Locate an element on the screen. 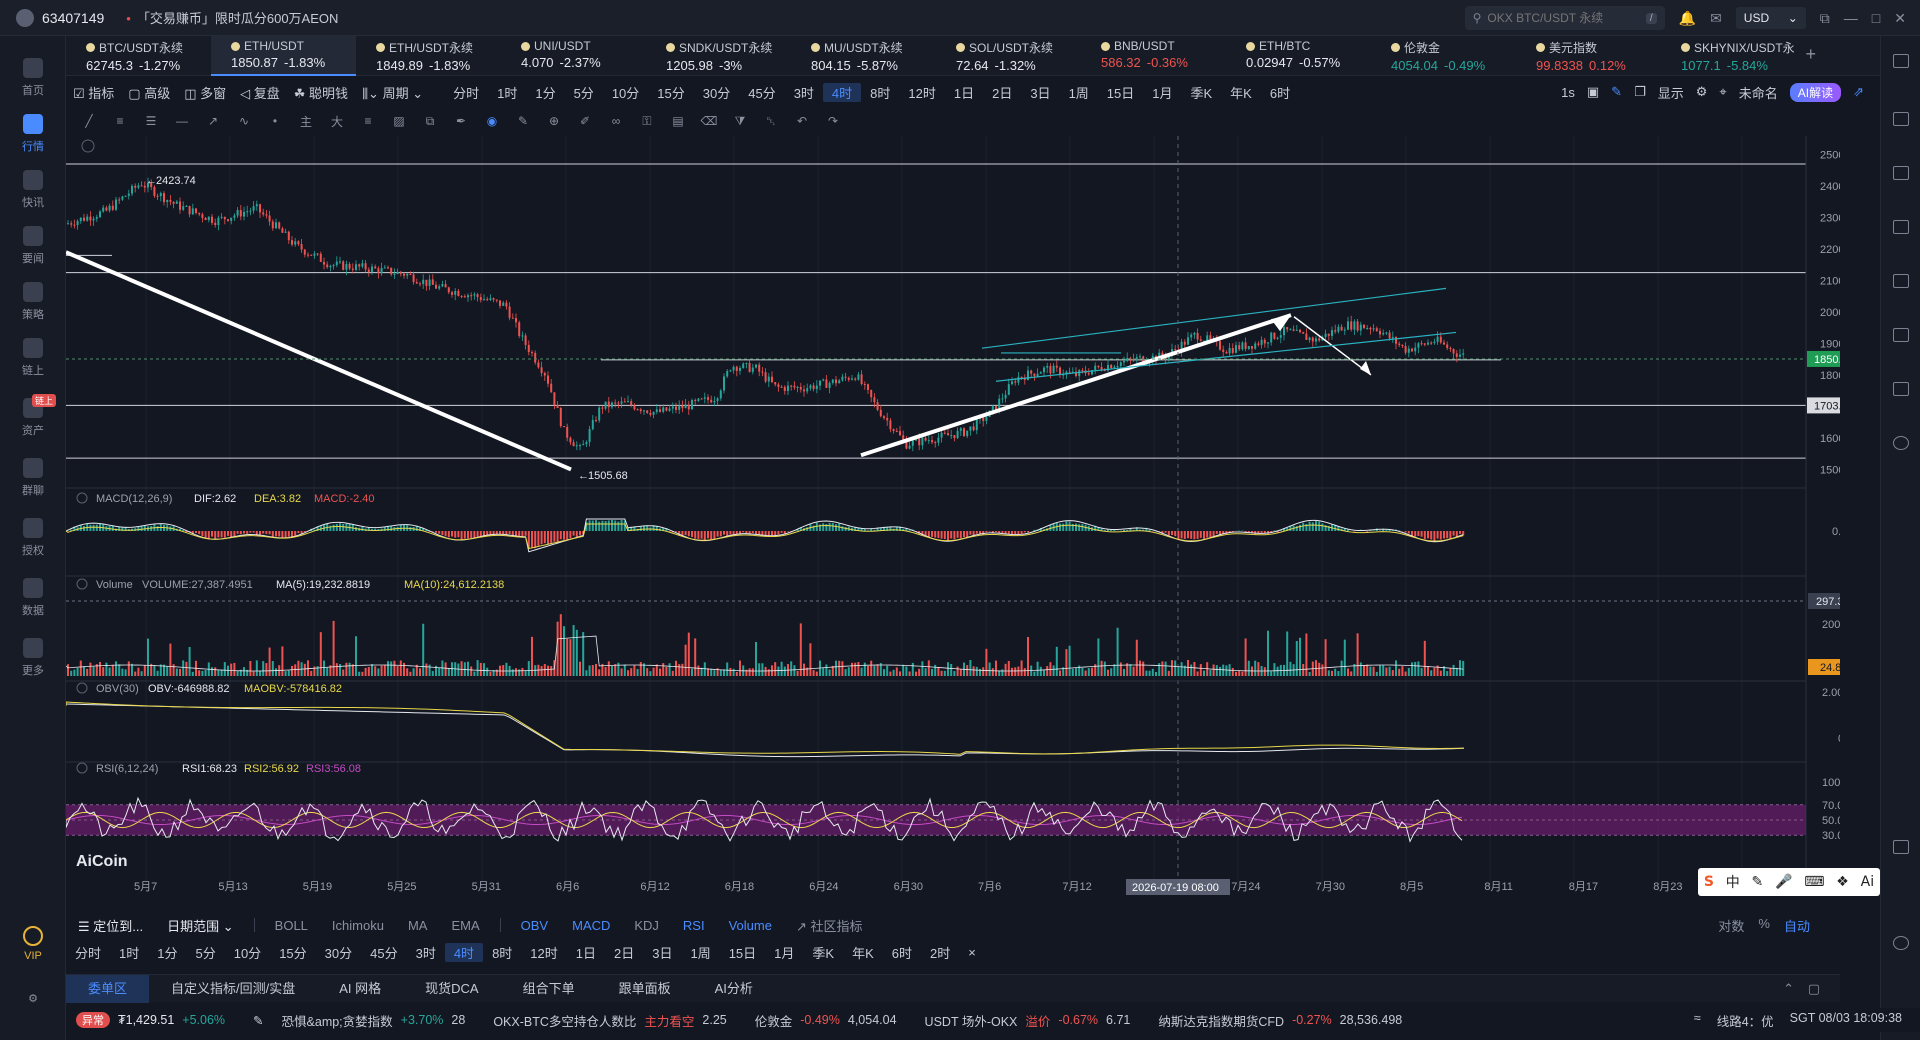 This screenshot has height=1040, width=1920. gold-label: 伦敦金 is located at coordinates (773, 1021).